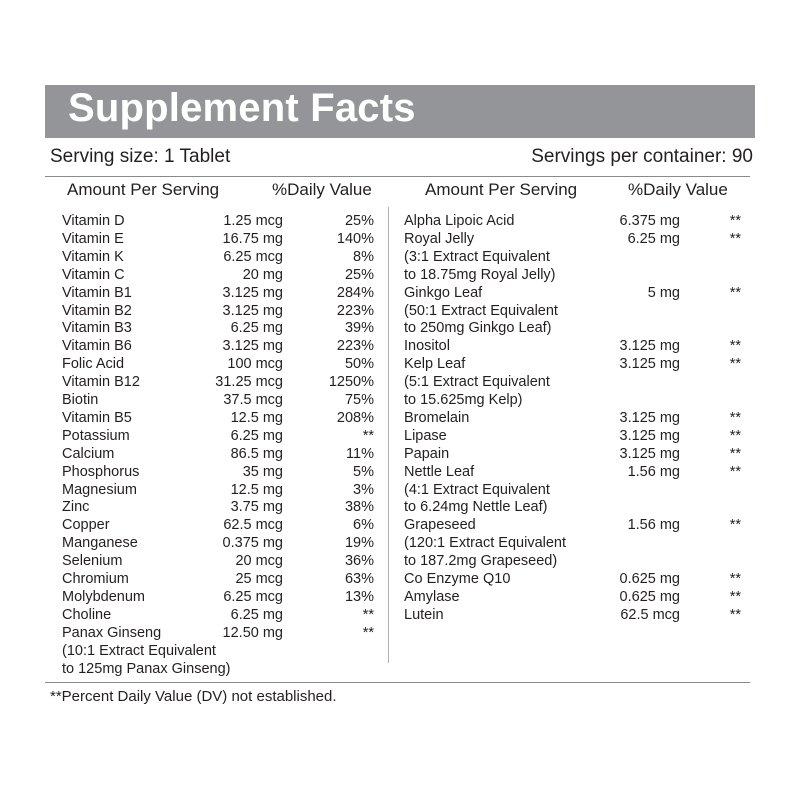 The image size is (800, 800). I want to click on nutrient-name: Vitamin E, so click(93, 238).